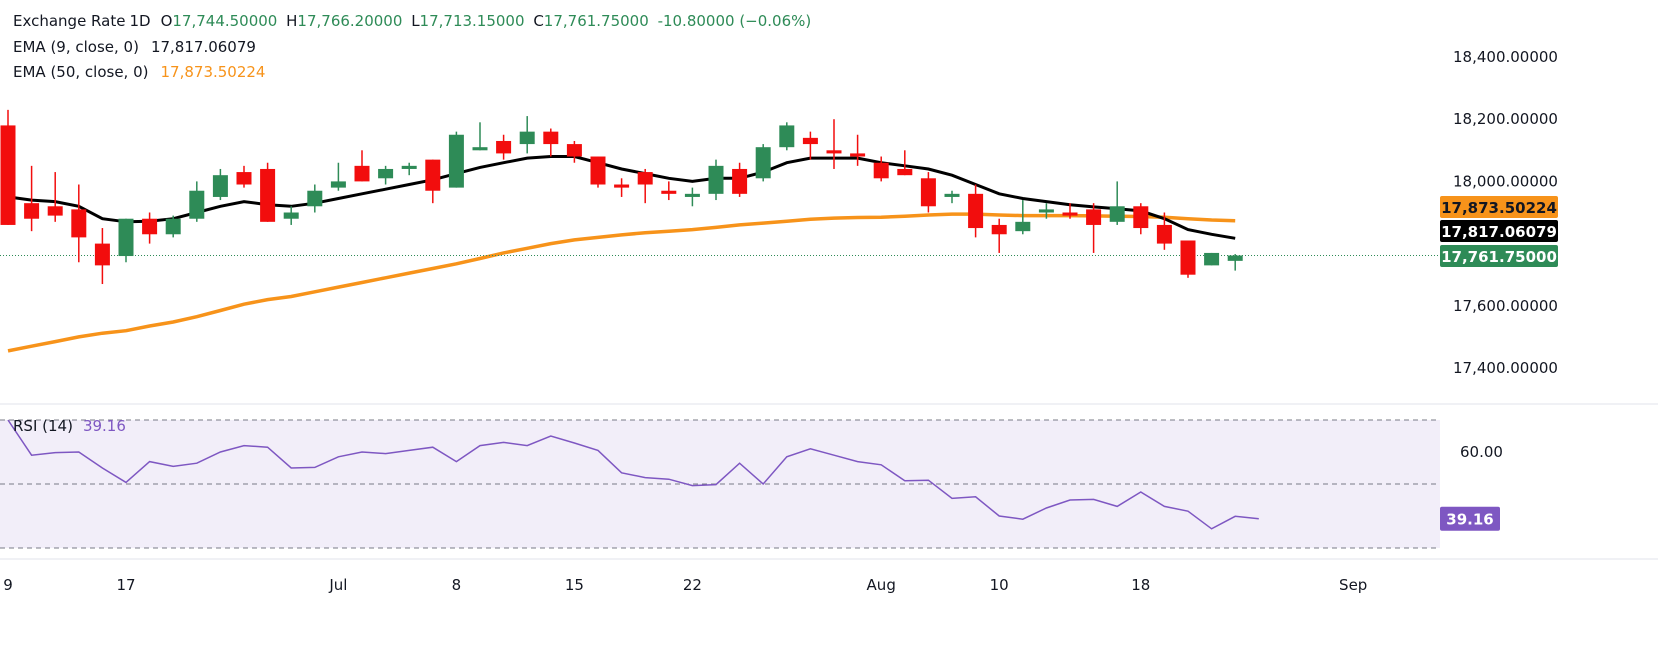 This screenshot has height=647, width=1658. Describe the element at coordinates (1140, 585) in the screenshot. I see `time-axis-label: 18` at that location.